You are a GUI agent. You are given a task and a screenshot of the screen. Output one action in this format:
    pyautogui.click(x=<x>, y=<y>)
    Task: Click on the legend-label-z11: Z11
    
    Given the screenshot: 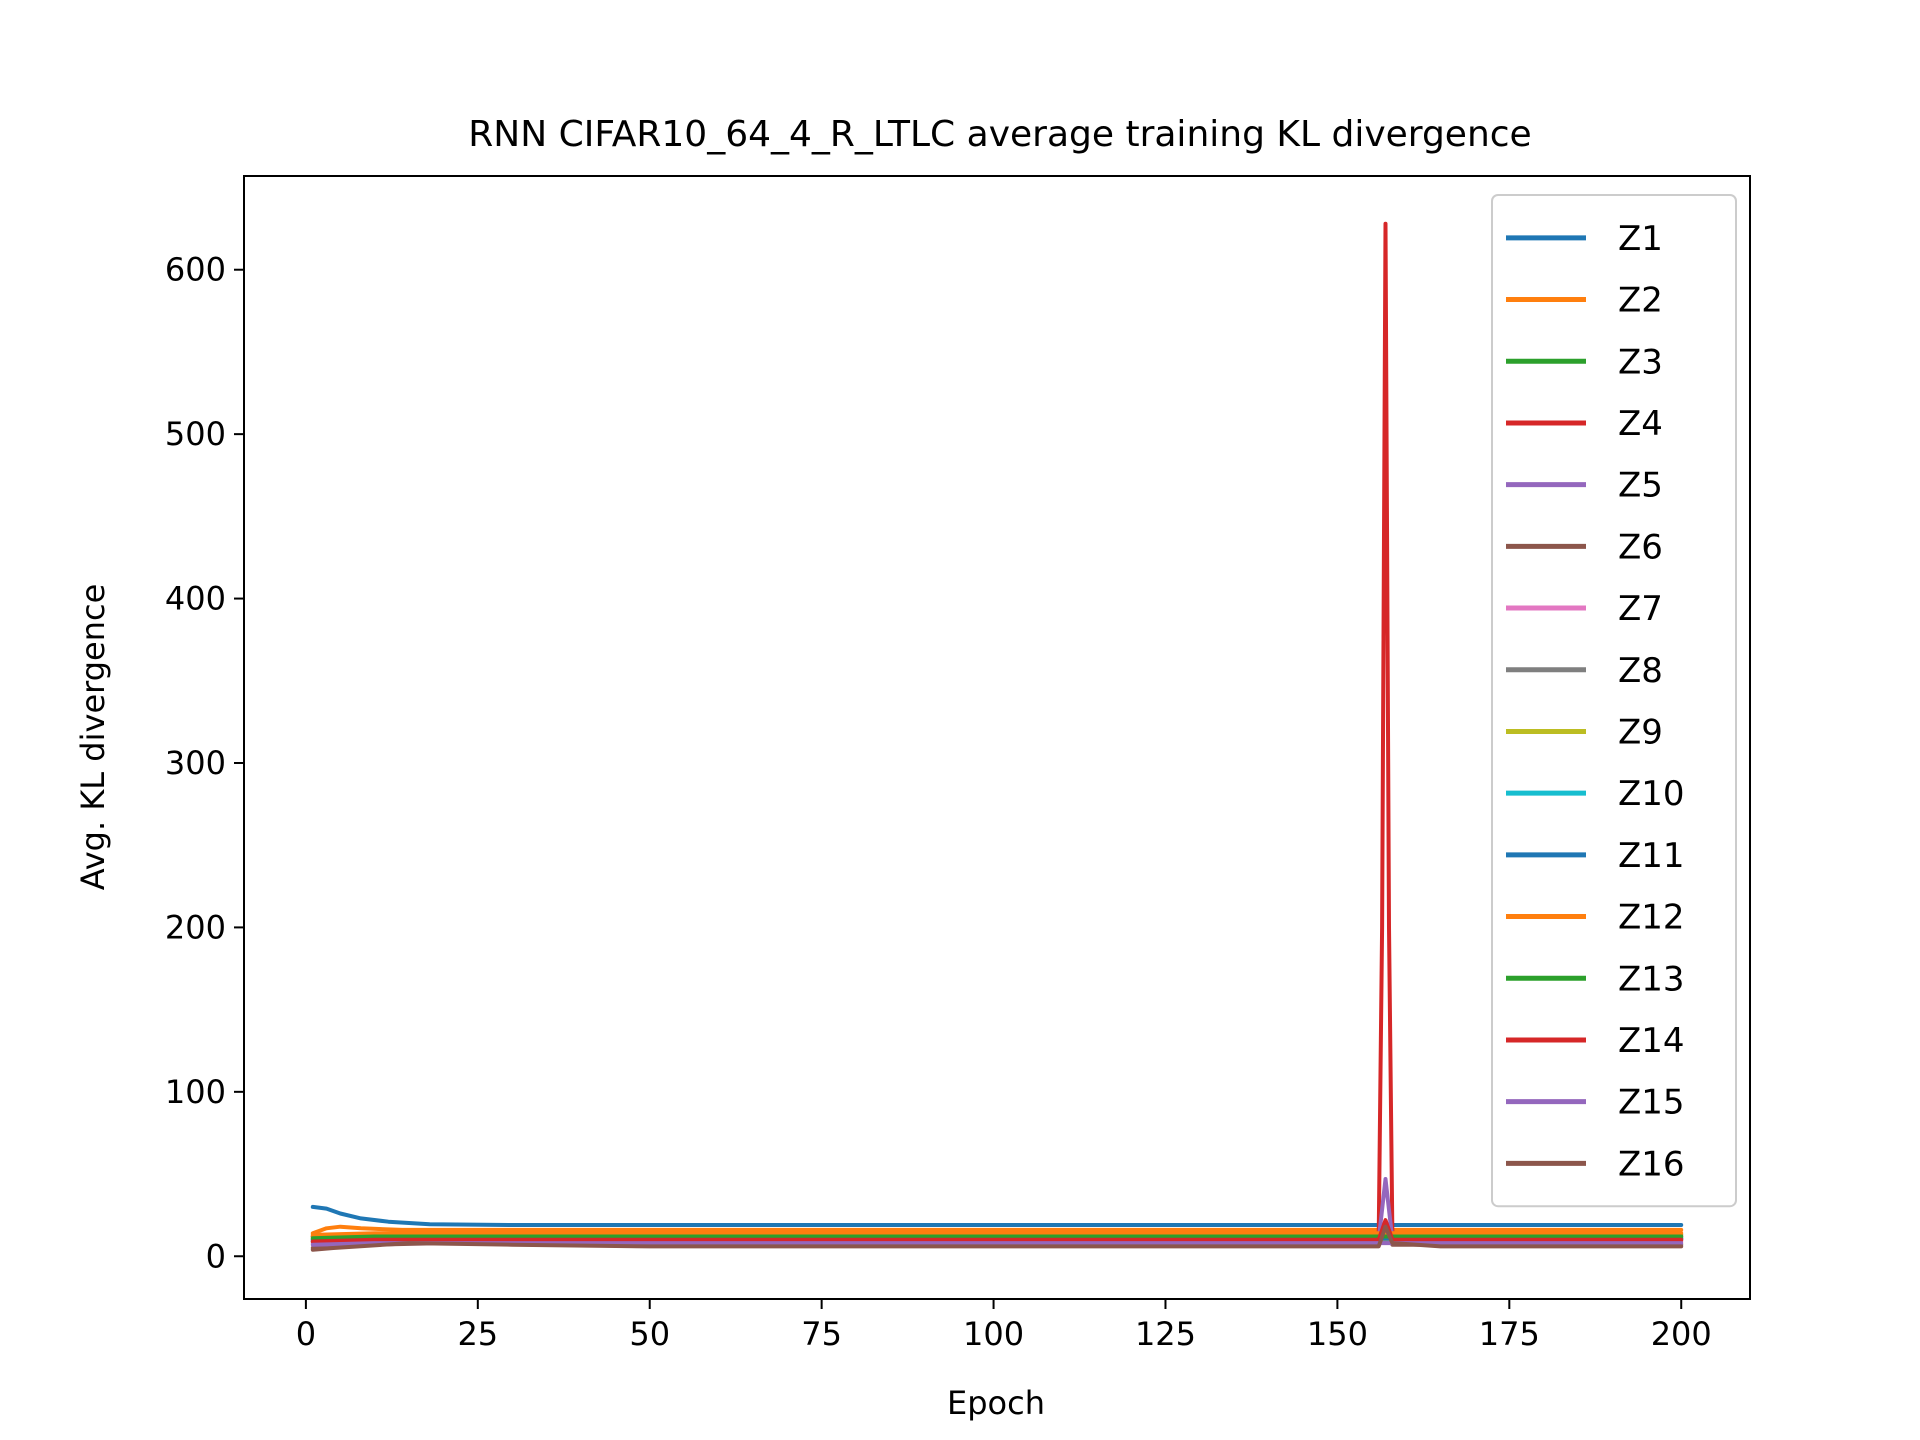 What is the action you would take?
    pyautogui.click(x=1651, y=856)
    